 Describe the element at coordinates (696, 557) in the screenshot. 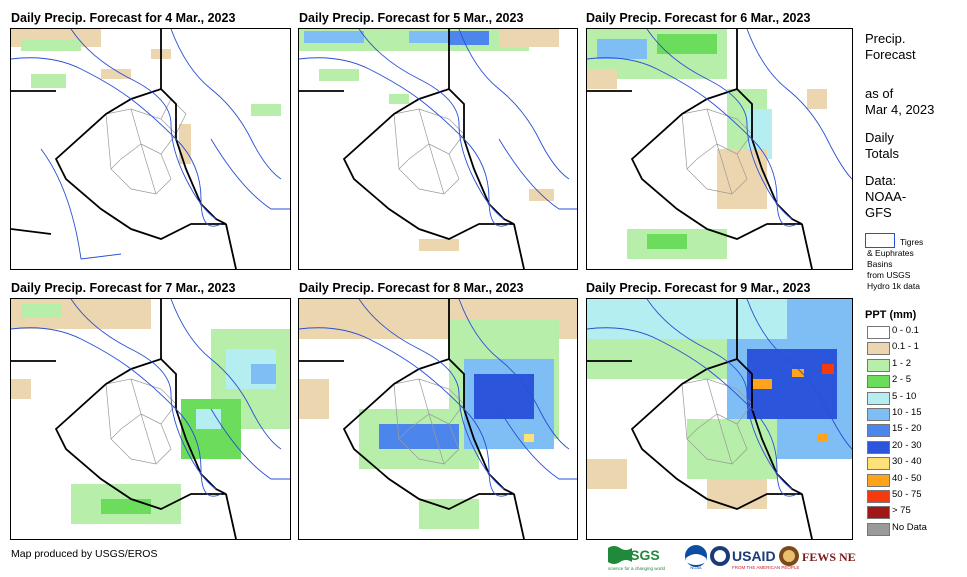

I see `noaa-logo: NOAA` at that location.